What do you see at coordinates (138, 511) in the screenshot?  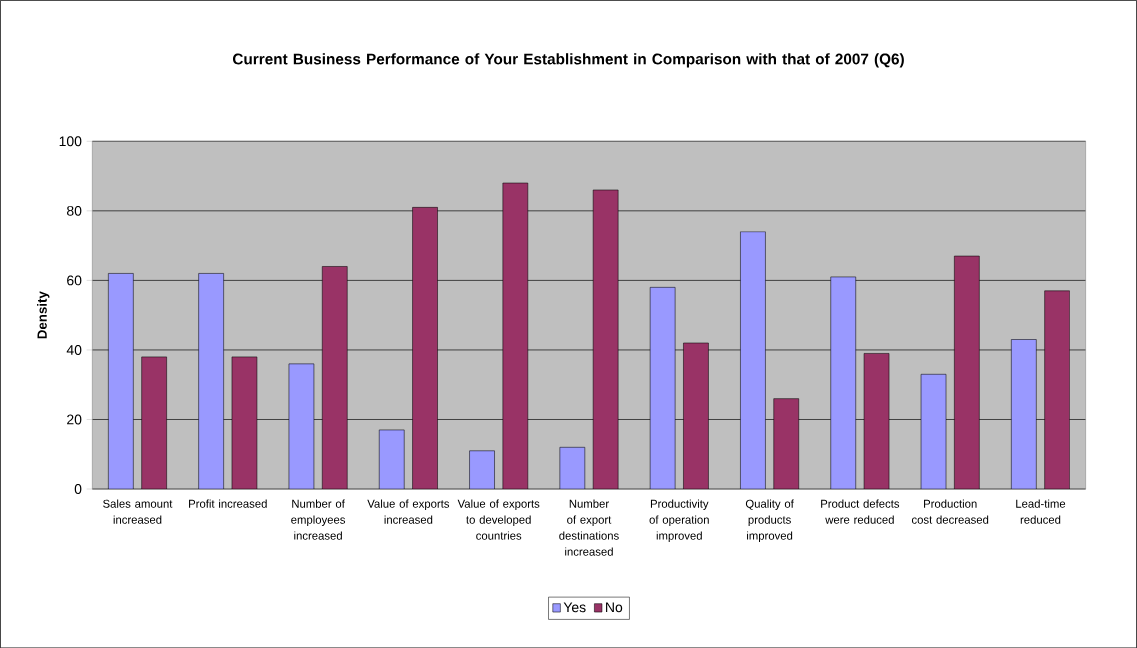 I see `x-tick-label: Sales amount increased` at bounding box center [138, 511].